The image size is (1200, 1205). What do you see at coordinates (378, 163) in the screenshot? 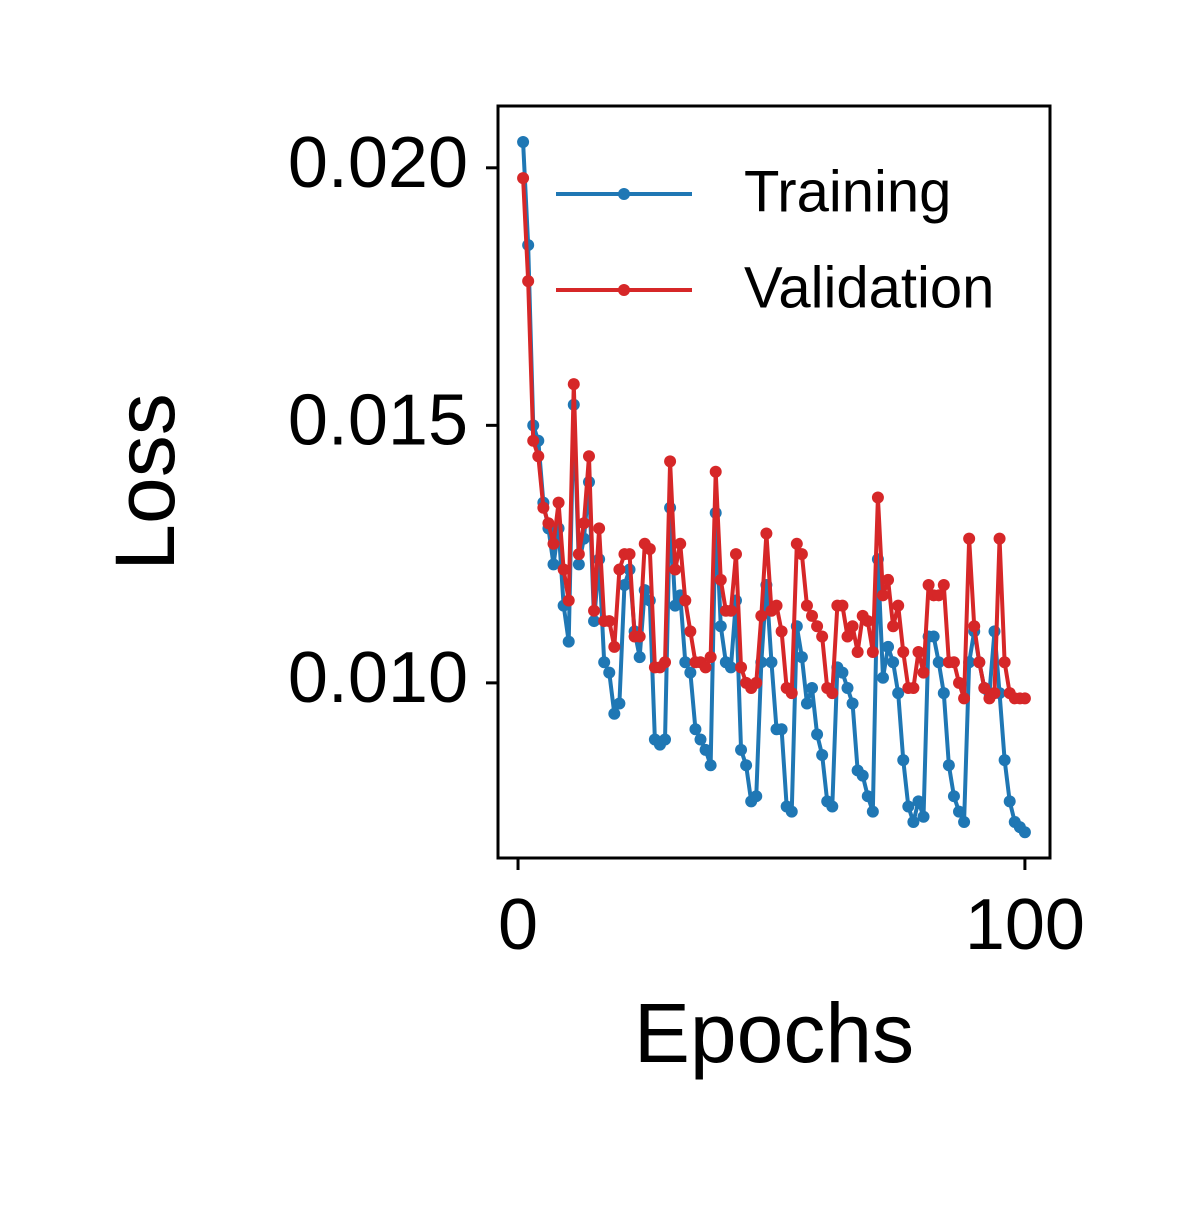
I see `y-tick-label: 0.020` at bounding box center [378, 163].